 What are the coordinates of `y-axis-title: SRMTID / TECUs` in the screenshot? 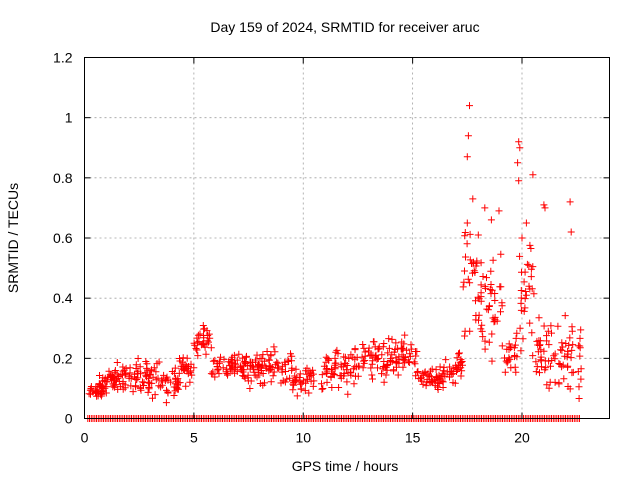 It's located at (13, 238).